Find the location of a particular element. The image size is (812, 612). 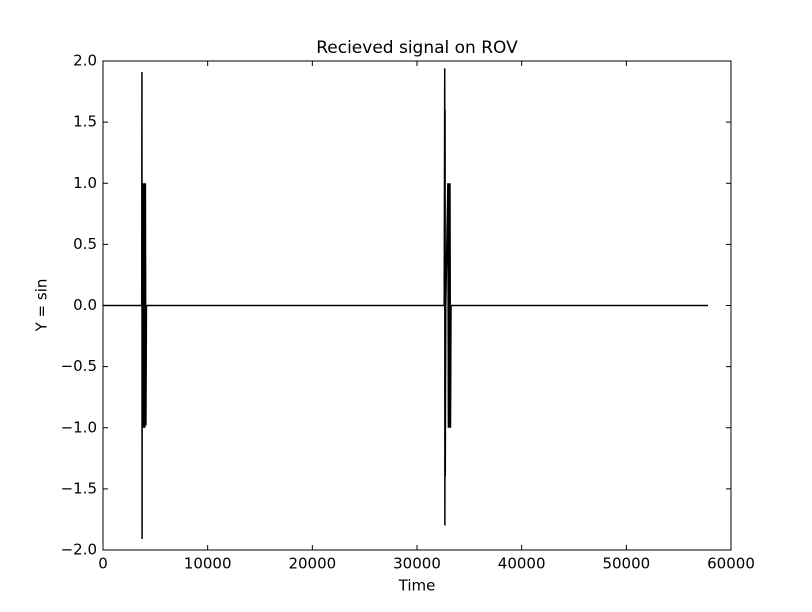

y-tick-label: 0.0 is located at coordinates (85, 305).